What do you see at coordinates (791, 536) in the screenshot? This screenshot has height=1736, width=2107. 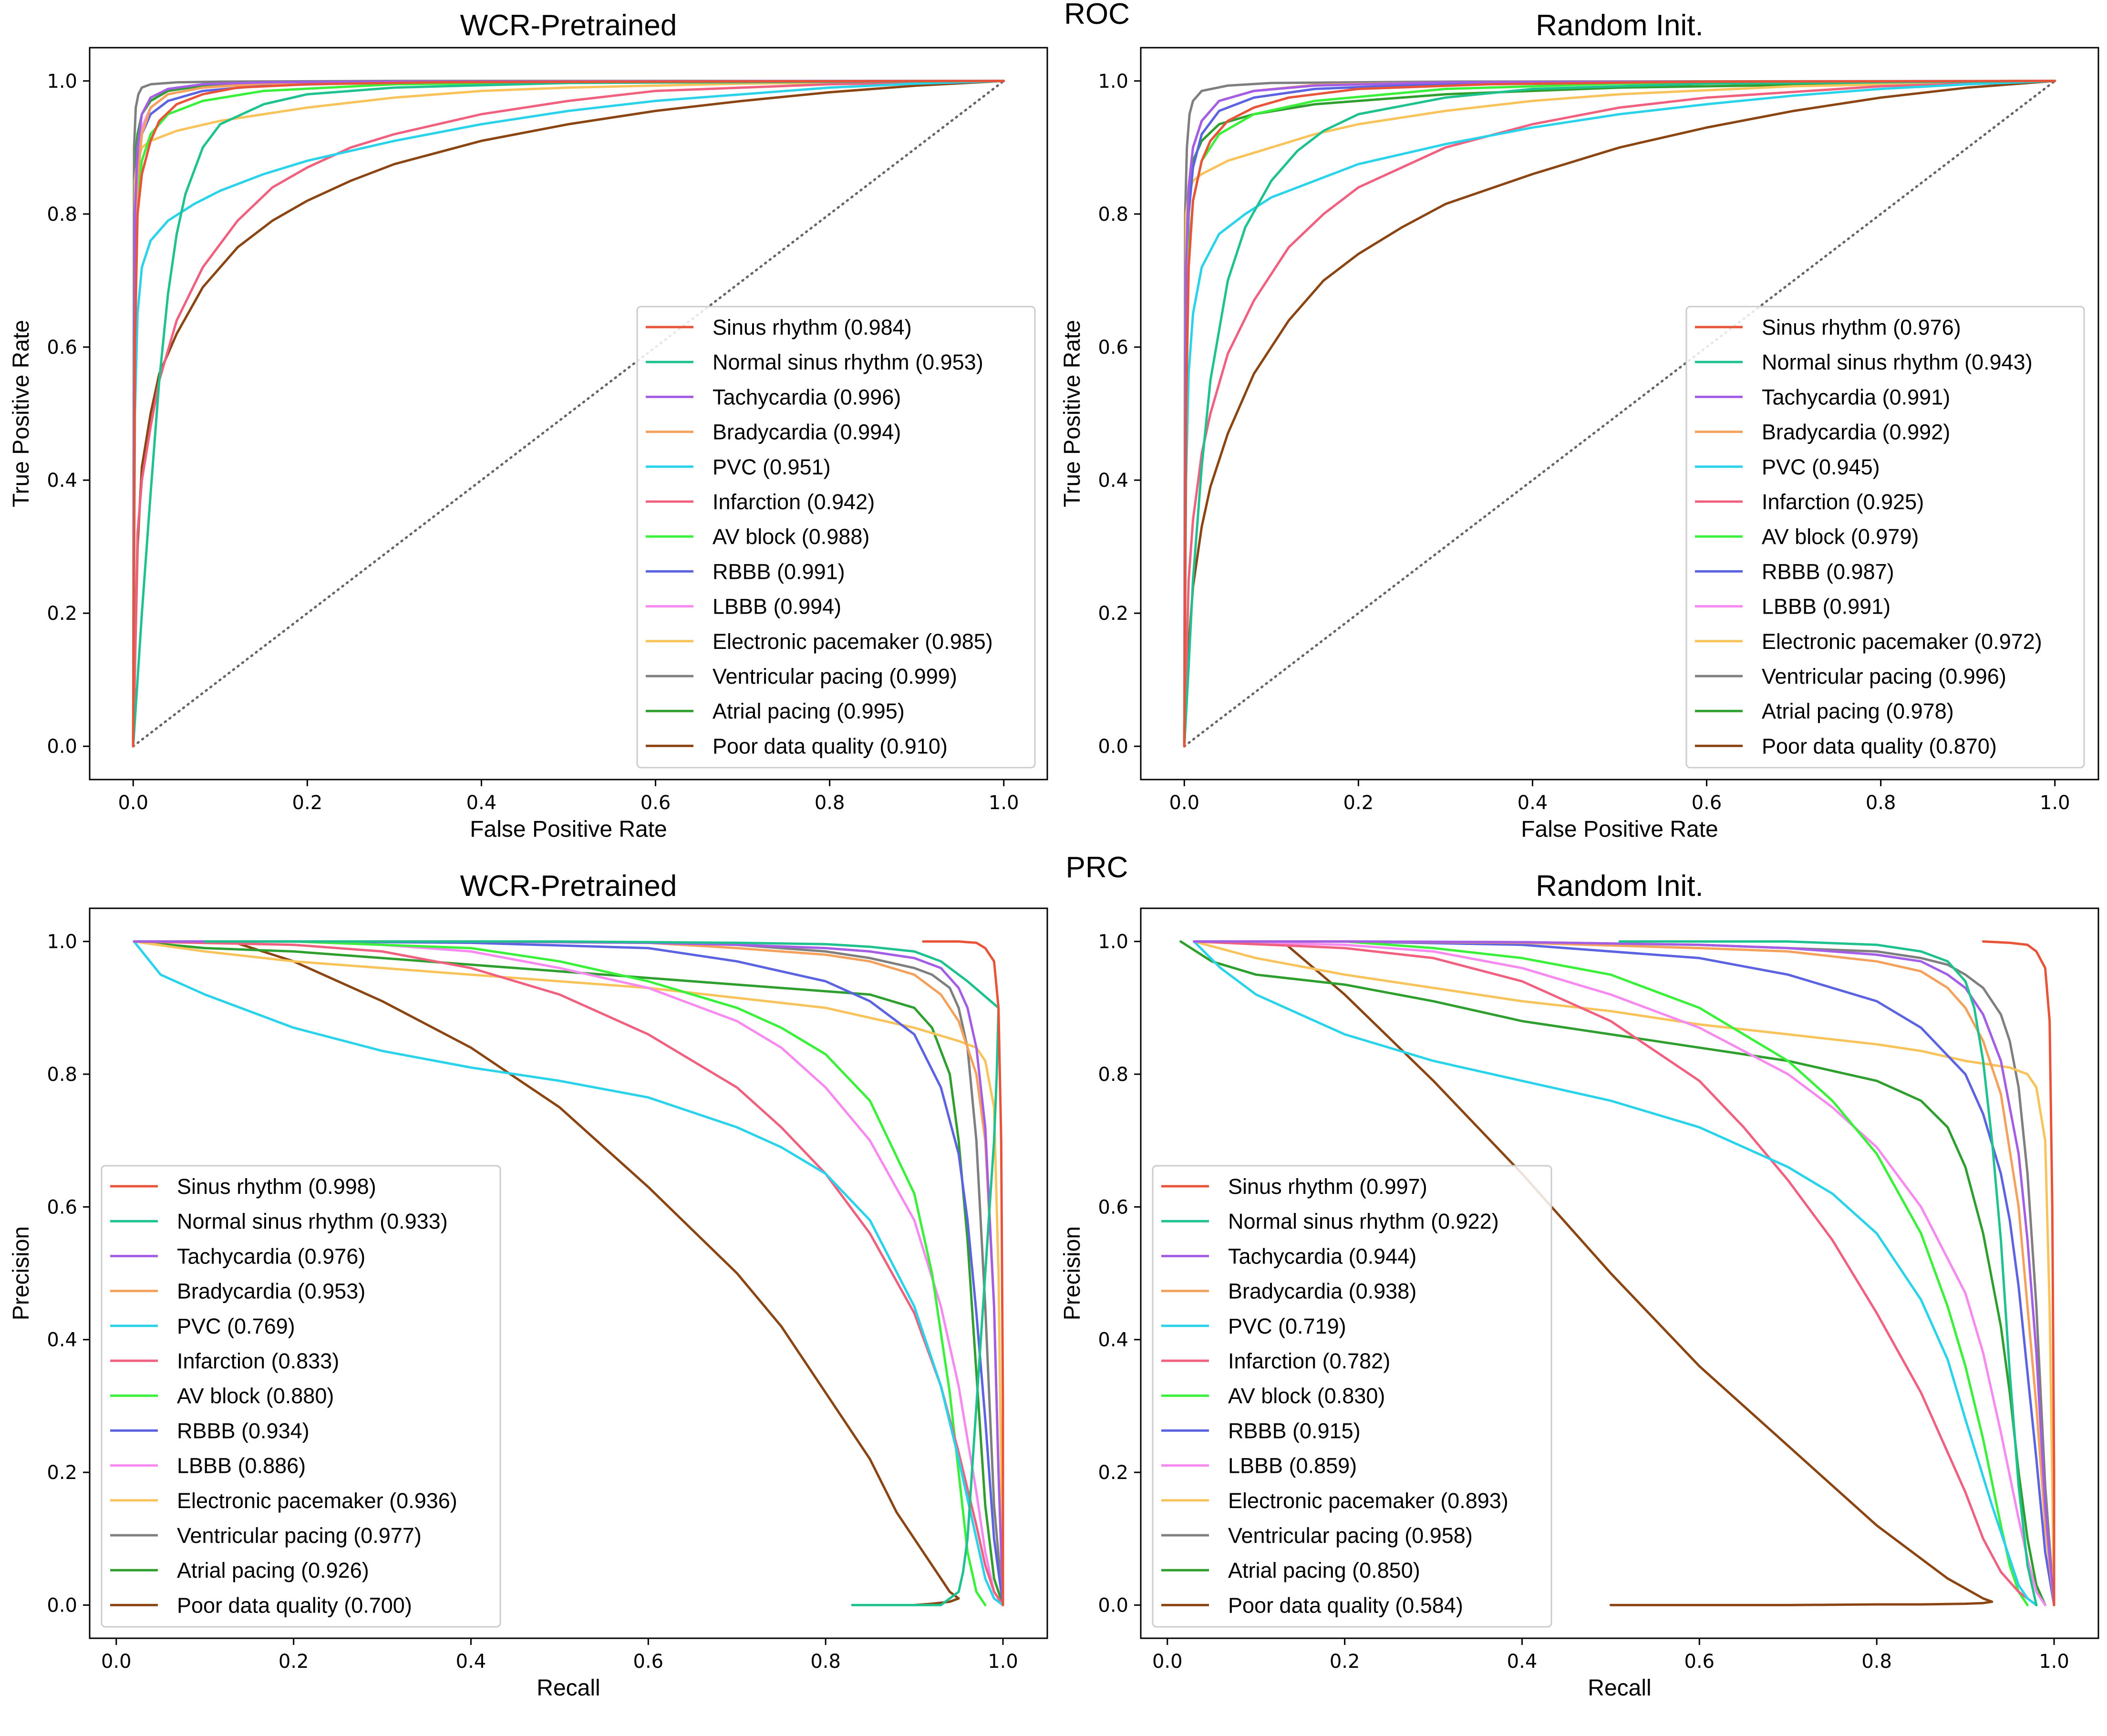 I see `legend-entry: AV block (0.988)` at bounding box center [791, 536].